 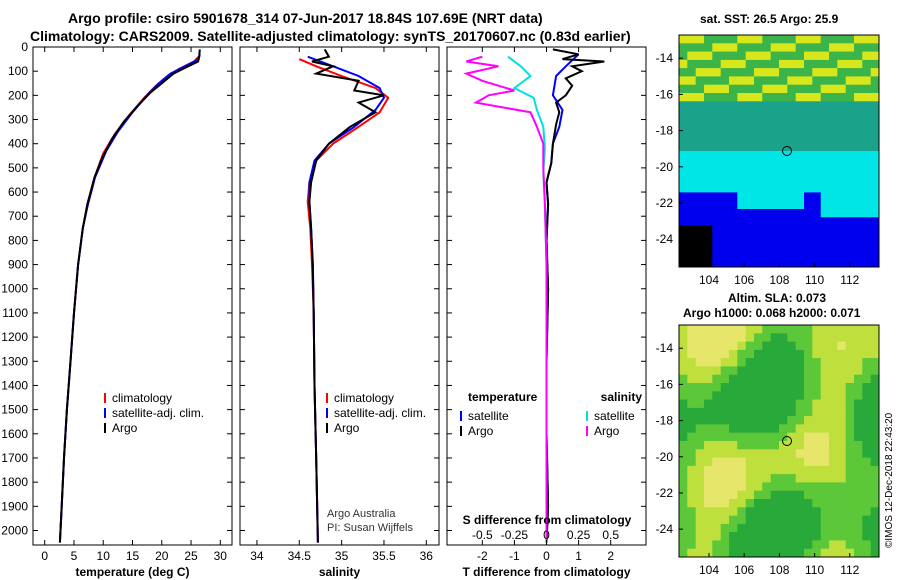 I want to click on depth-tick-label-6: 600, so click(x=18, y=192).